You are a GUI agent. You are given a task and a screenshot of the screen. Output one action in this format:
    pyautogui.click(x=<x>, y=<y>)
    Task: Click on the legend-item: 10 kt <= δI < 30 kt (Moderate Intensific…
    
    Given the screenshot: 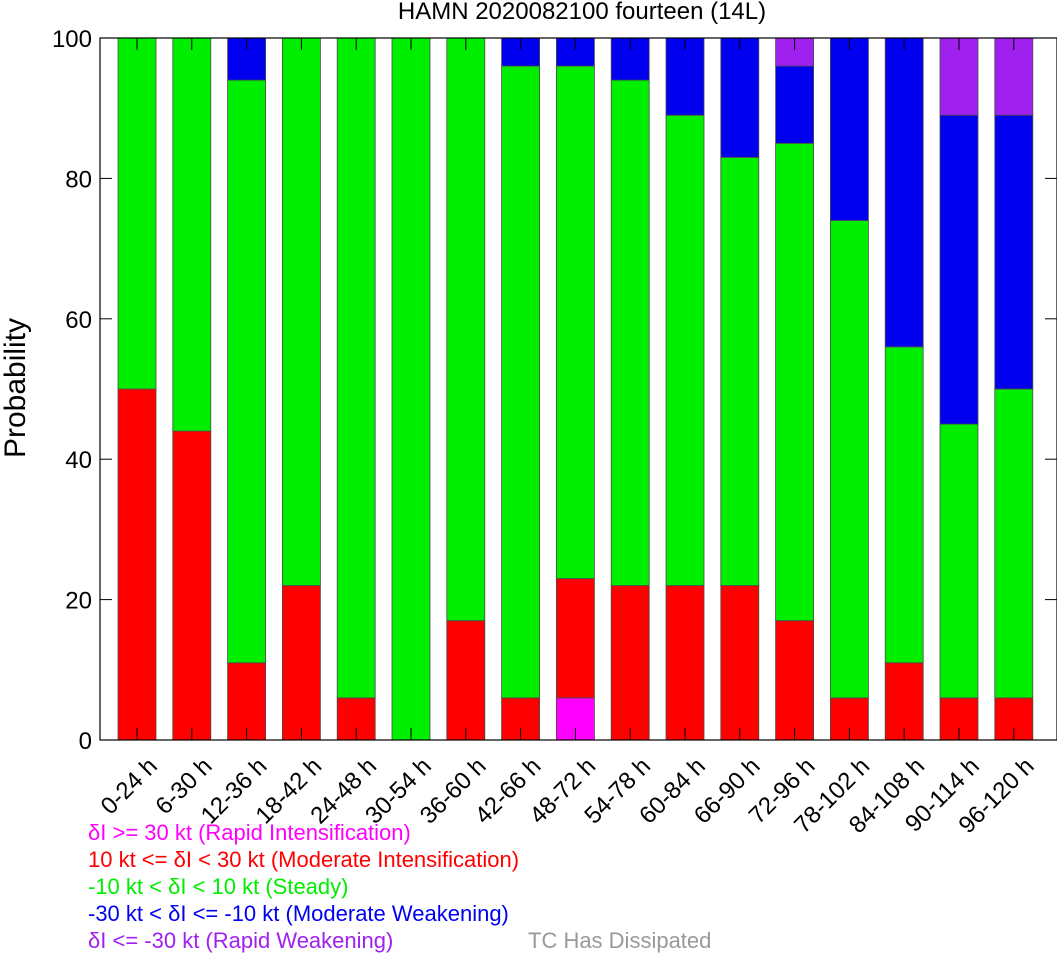 What is the action you would take?
    pyautogui.click(x=303, y=859)
    